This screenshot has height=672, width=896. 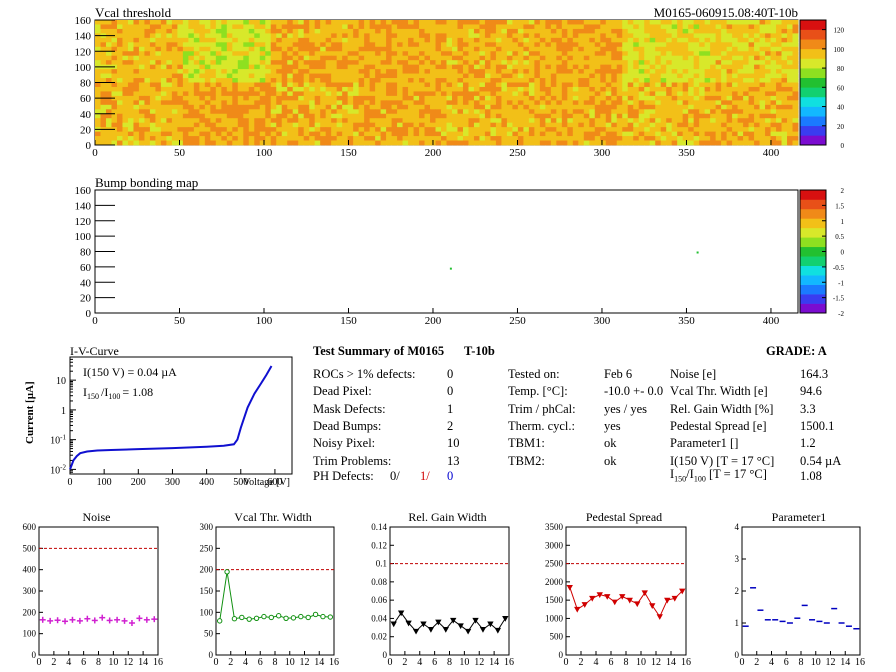 I want to click on small-y-tick-label: 0.04, so click(x=379, y=618).